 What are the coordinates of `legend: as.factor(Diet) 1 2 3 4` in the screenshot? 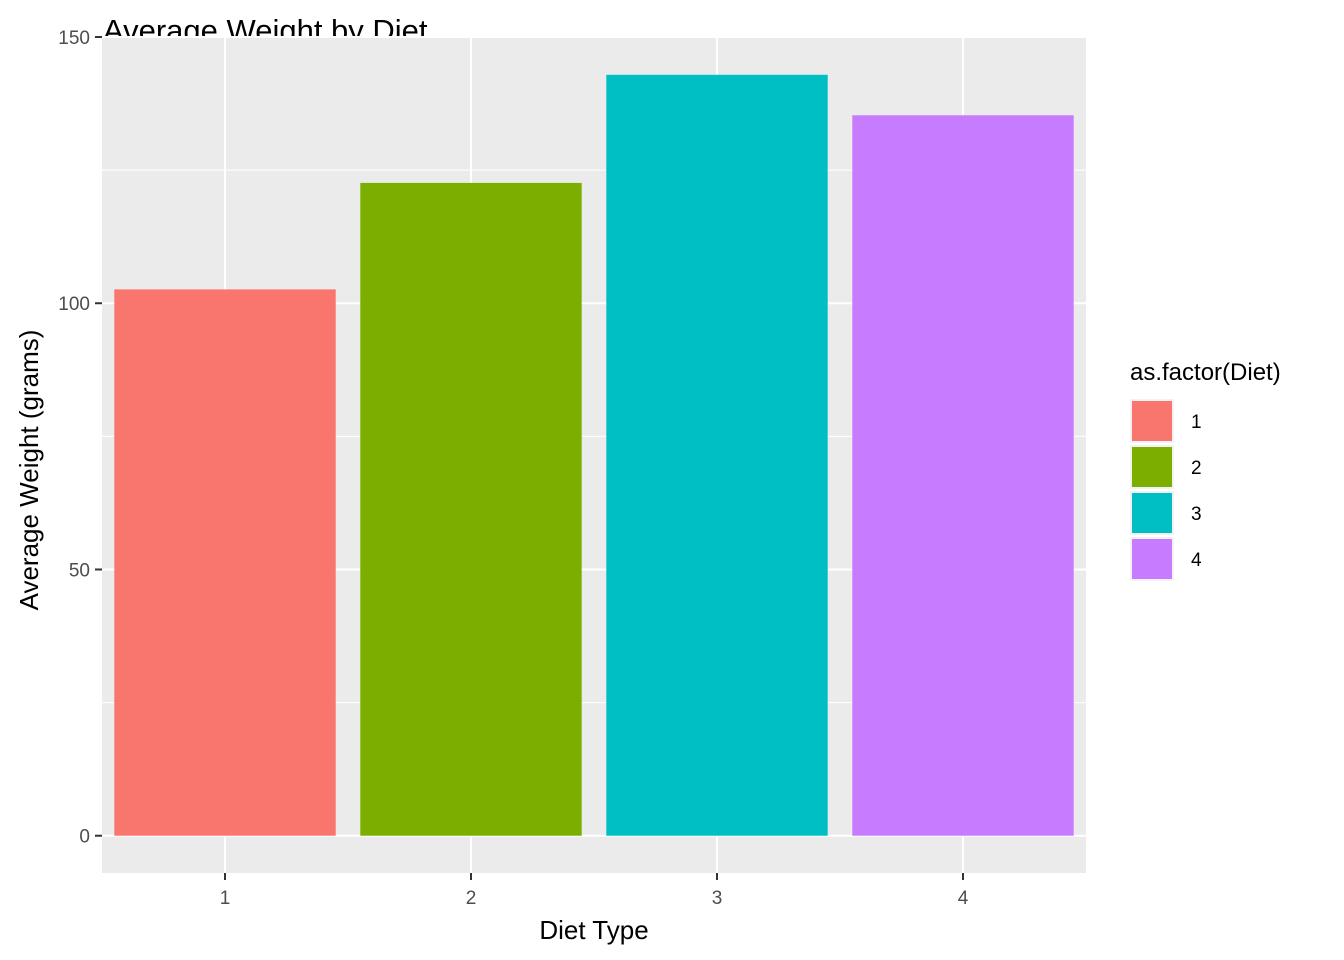 It's located at (1205, 470).